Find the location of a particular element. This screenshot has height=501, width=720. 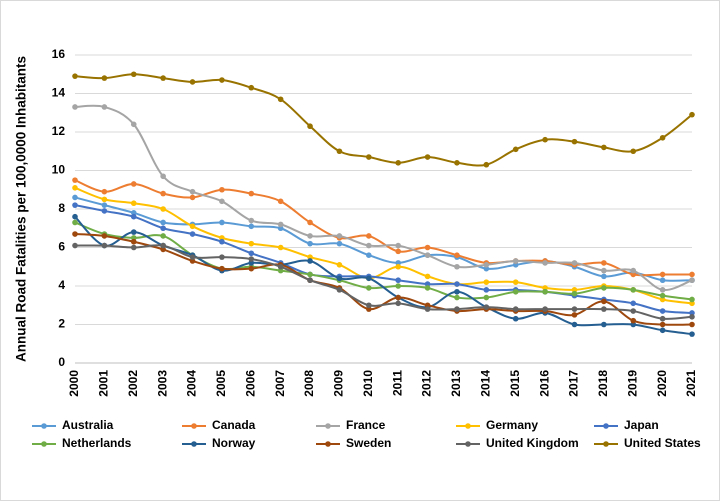

x-tick-label: 2012 is located at coordinates (427, 383).